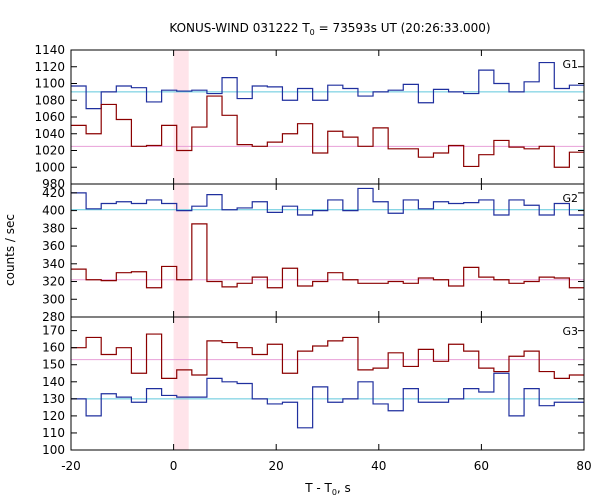 Image resolution: width=600 pixels, height=500 pixels. What do you see at coordinates (327, 131) in the screenshot?
I see `series-g1-red` at bounding box center [327, 131].